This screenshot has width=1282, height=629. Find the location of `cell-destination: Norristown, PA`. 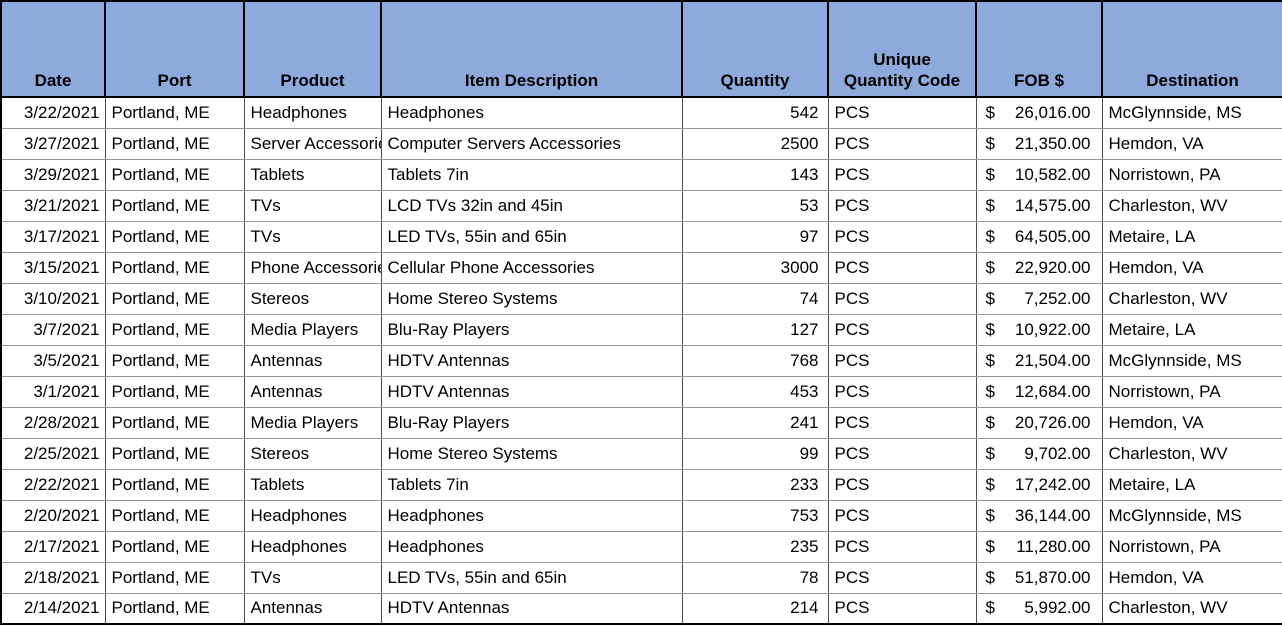

cell-destination: Norristown, PA is located at coordinates (1191, 174).